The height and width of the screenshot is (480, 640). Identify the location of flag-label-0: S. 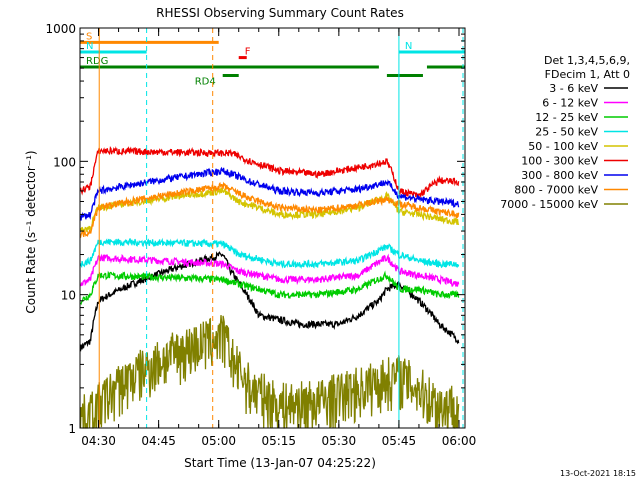
(89, 36).